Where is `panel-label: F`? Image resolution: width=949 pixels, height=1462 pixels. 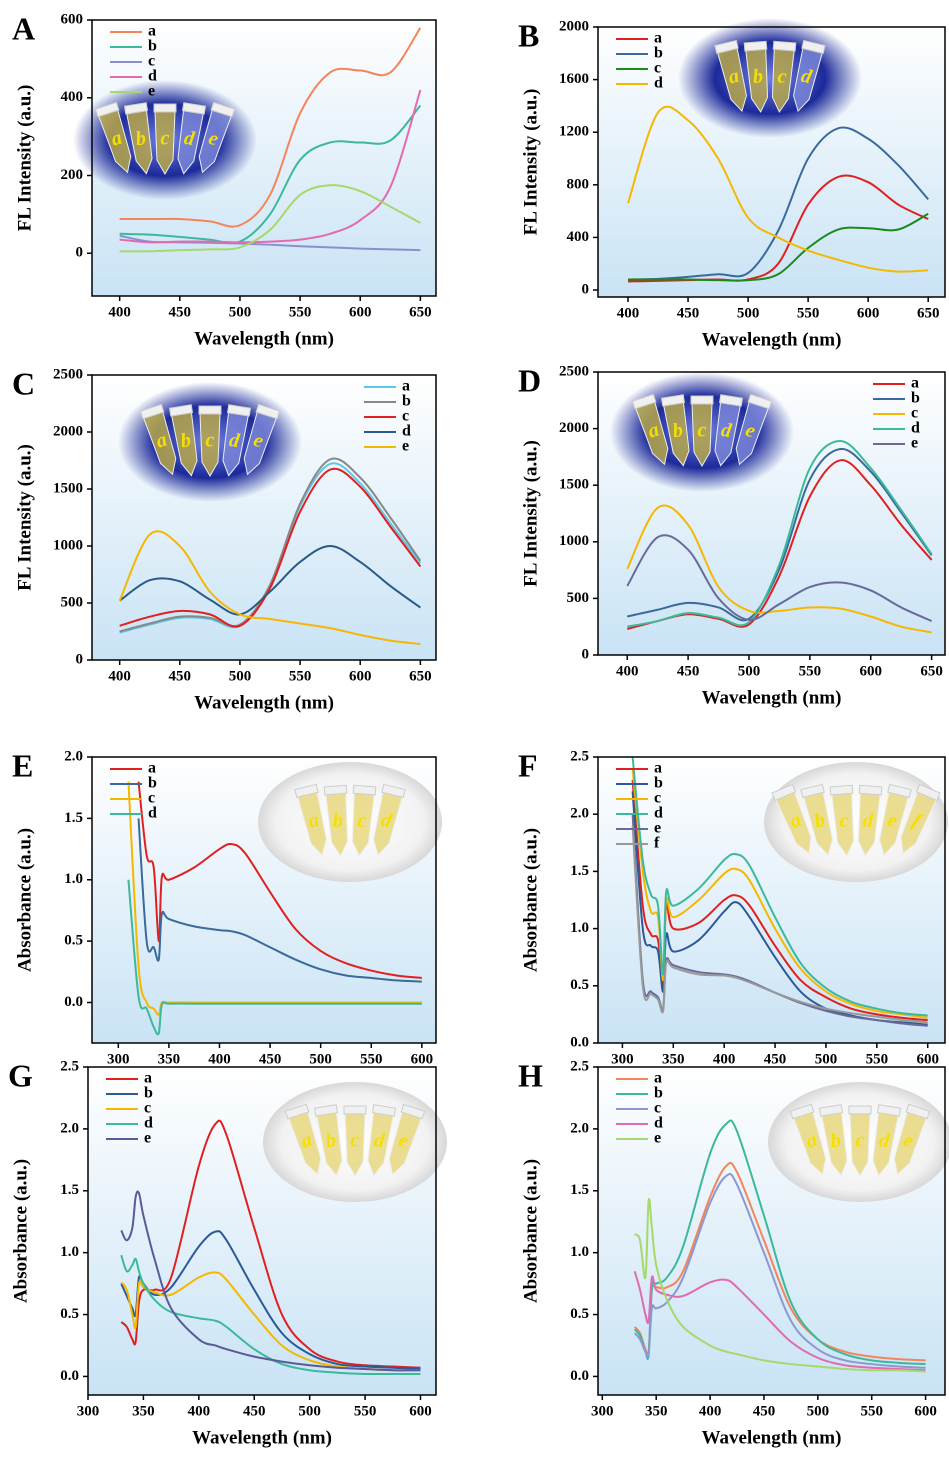 panel-label: F is located at coordinates (528, 765).